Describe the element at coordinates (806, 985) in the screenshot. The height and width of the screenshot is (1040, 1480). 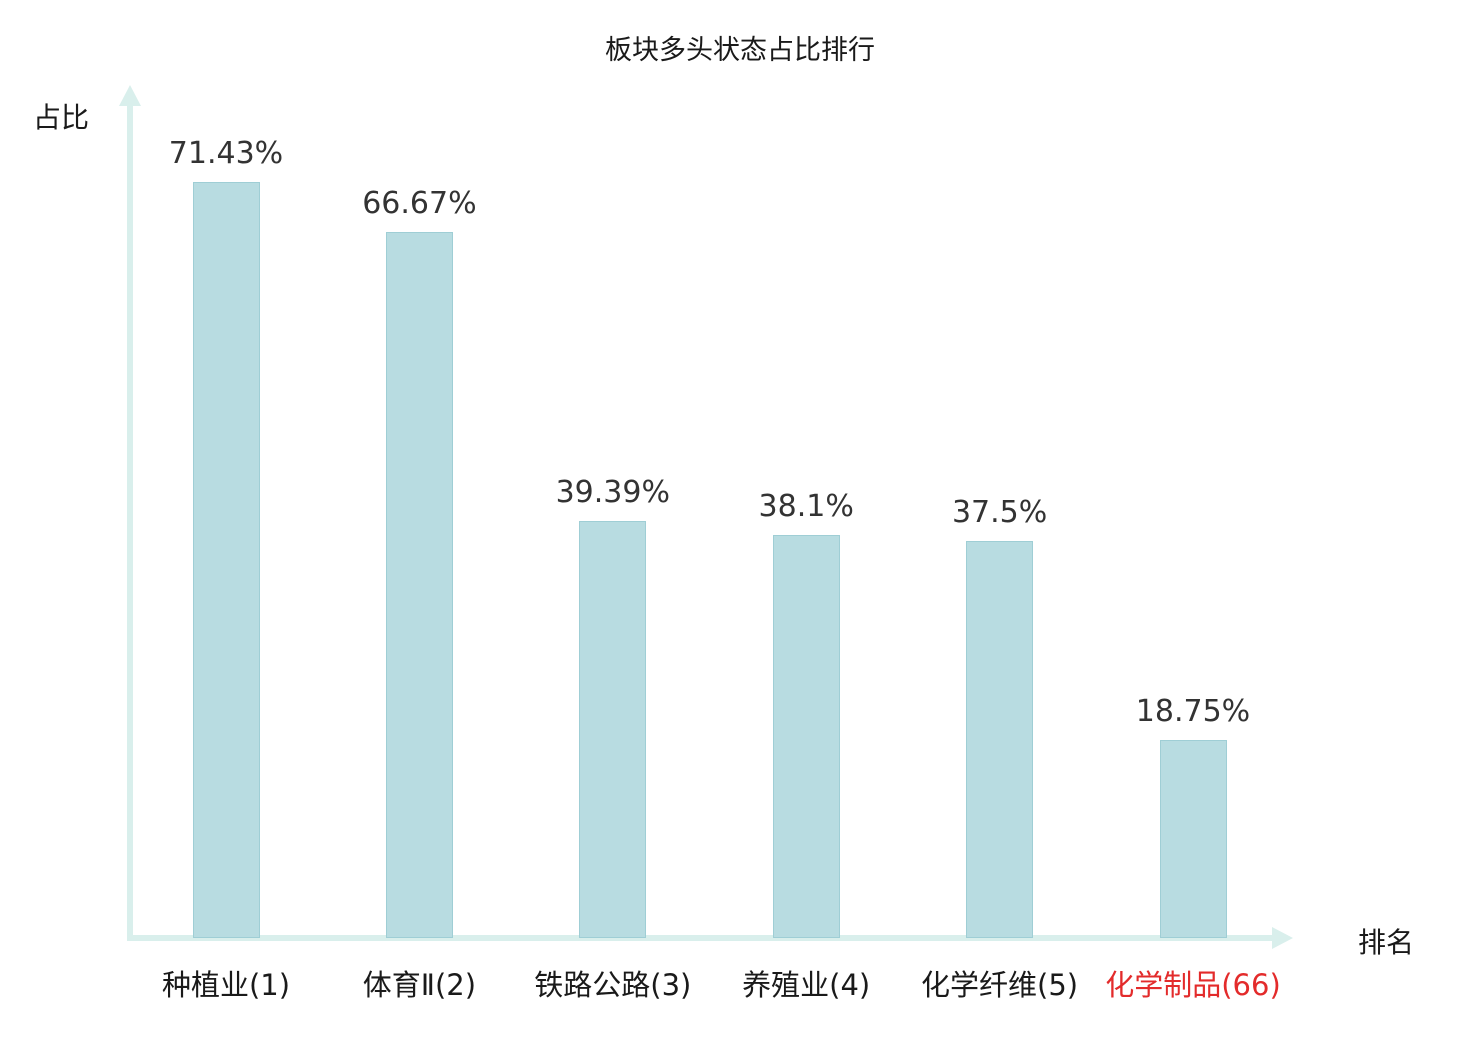
I see `category-label: 养殖业(4)` at that location.